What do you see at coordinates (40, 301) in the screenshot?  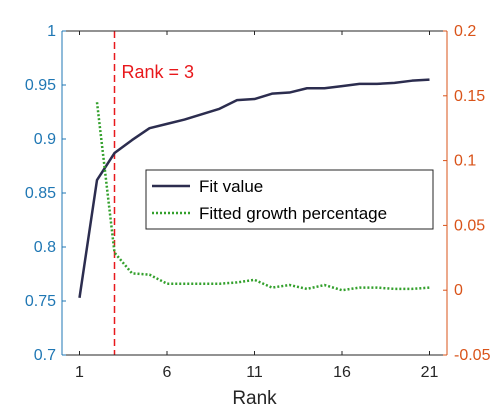 I see `y-left-tick-label: 0.75` at bounding box center [40, 301].